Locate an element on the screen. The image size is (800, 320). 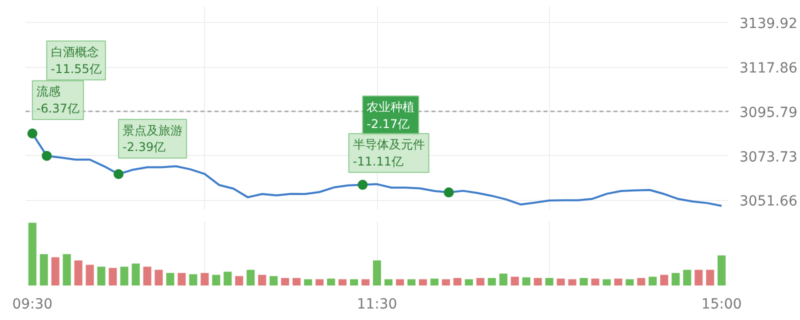
y-tick-label: 3051.66 is located at coordinates (769, 202).